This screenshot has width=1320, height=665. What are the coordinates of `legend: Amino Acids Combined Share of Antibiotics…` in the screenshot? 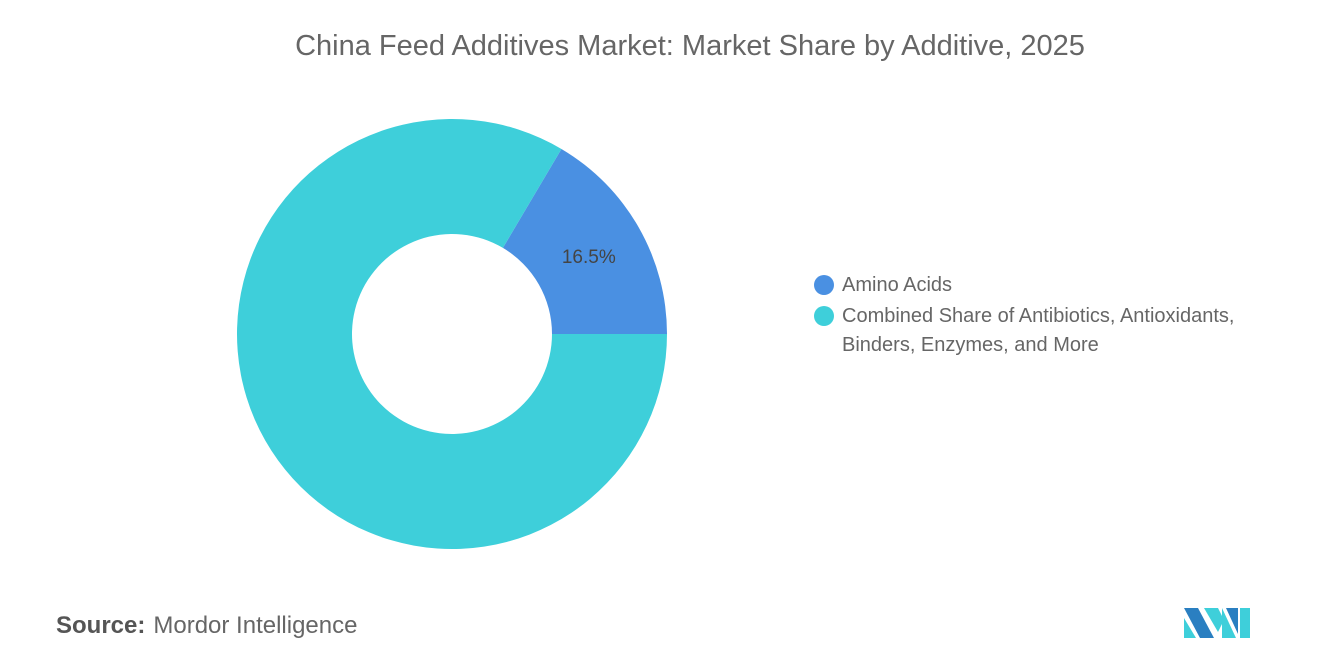 It's located at (1043, 316).